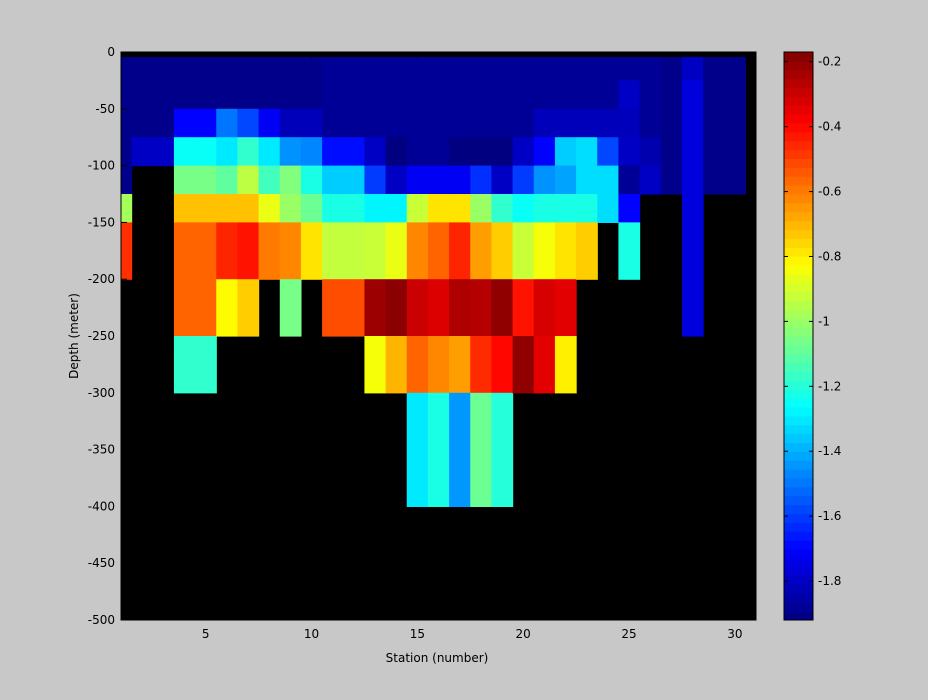 The width and height of the screenshot is (928, 700). I want to click on colorbar-tick-label: -0.8, so click(829, 256).